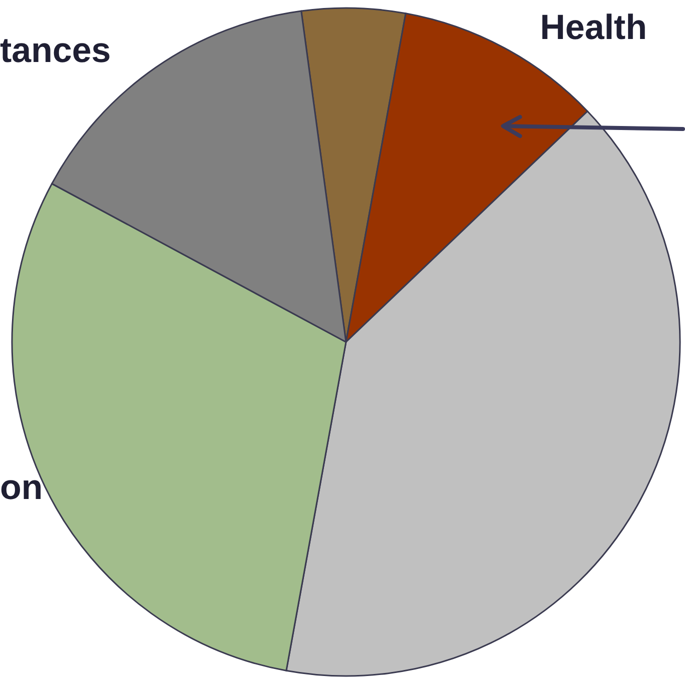 The width and height of the screenshot is (685, 688). What do you see at coordinates (55, 50) in the screenshot?
I see `slice-label: tances` at bounding box center [55, 50].